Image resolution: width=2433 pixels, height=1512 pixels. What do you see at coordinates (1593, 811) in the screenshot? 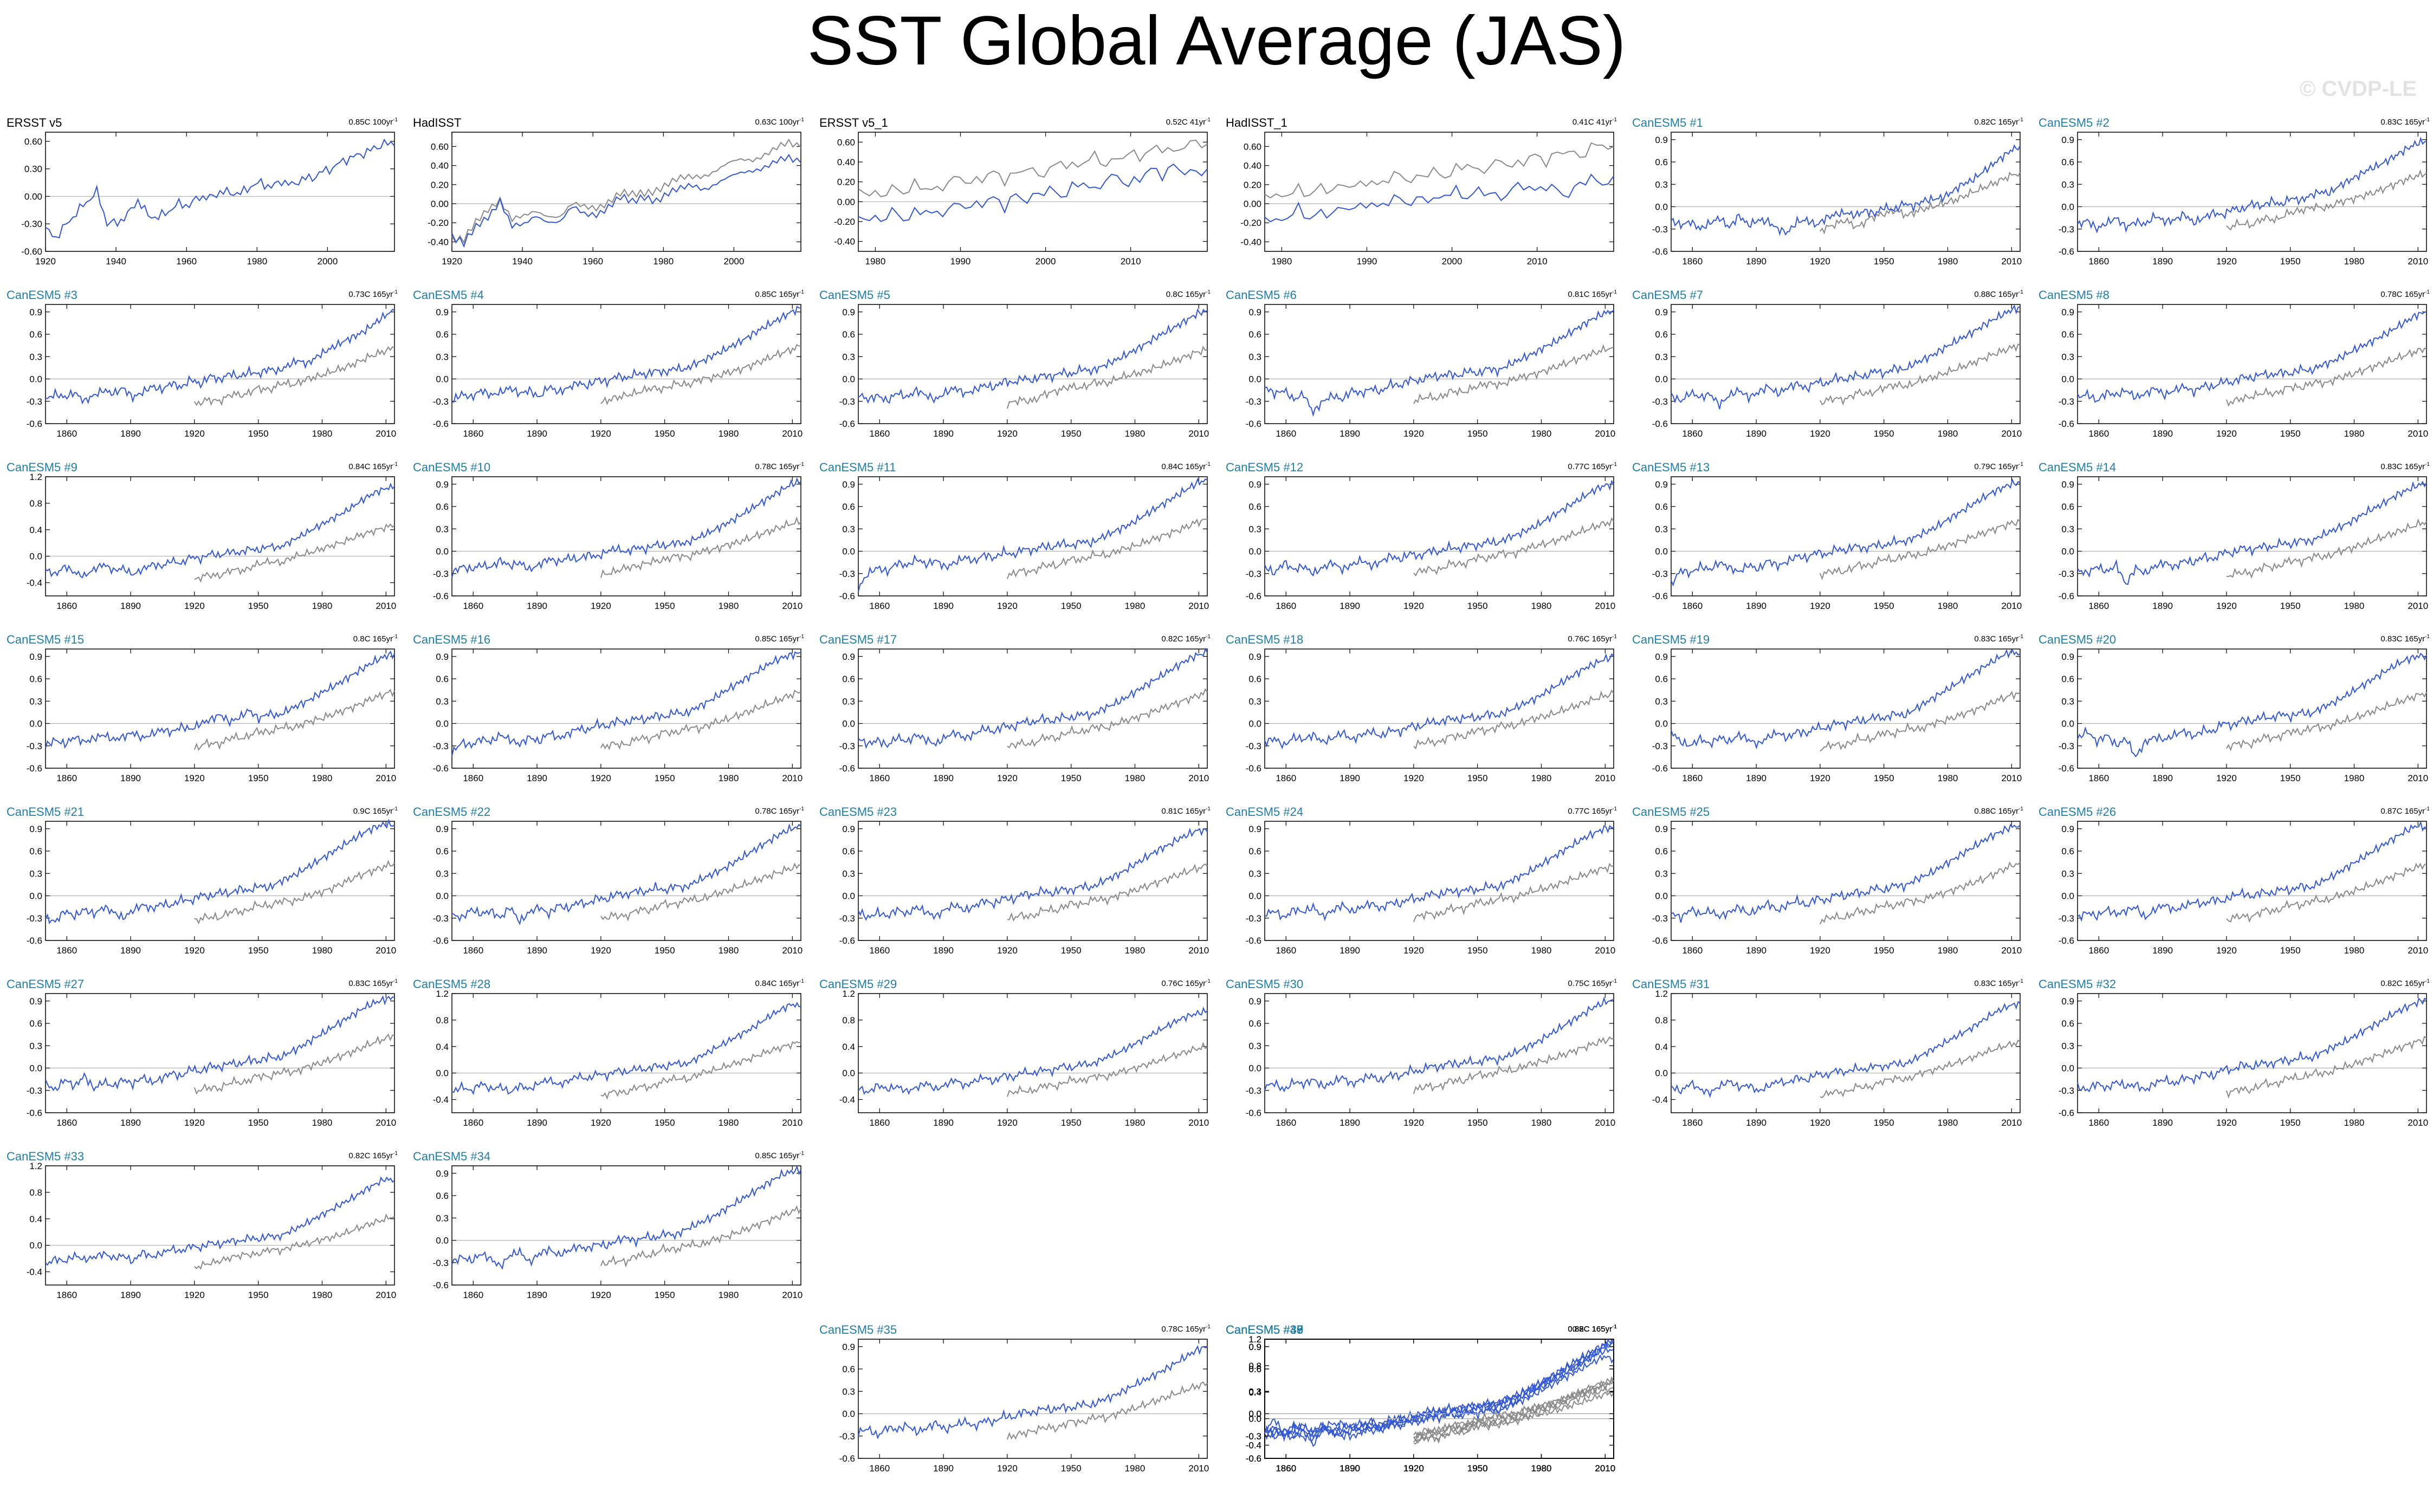
I see `trend-label: 0.77C 165yr-1` at bounding box center [1593, 811].